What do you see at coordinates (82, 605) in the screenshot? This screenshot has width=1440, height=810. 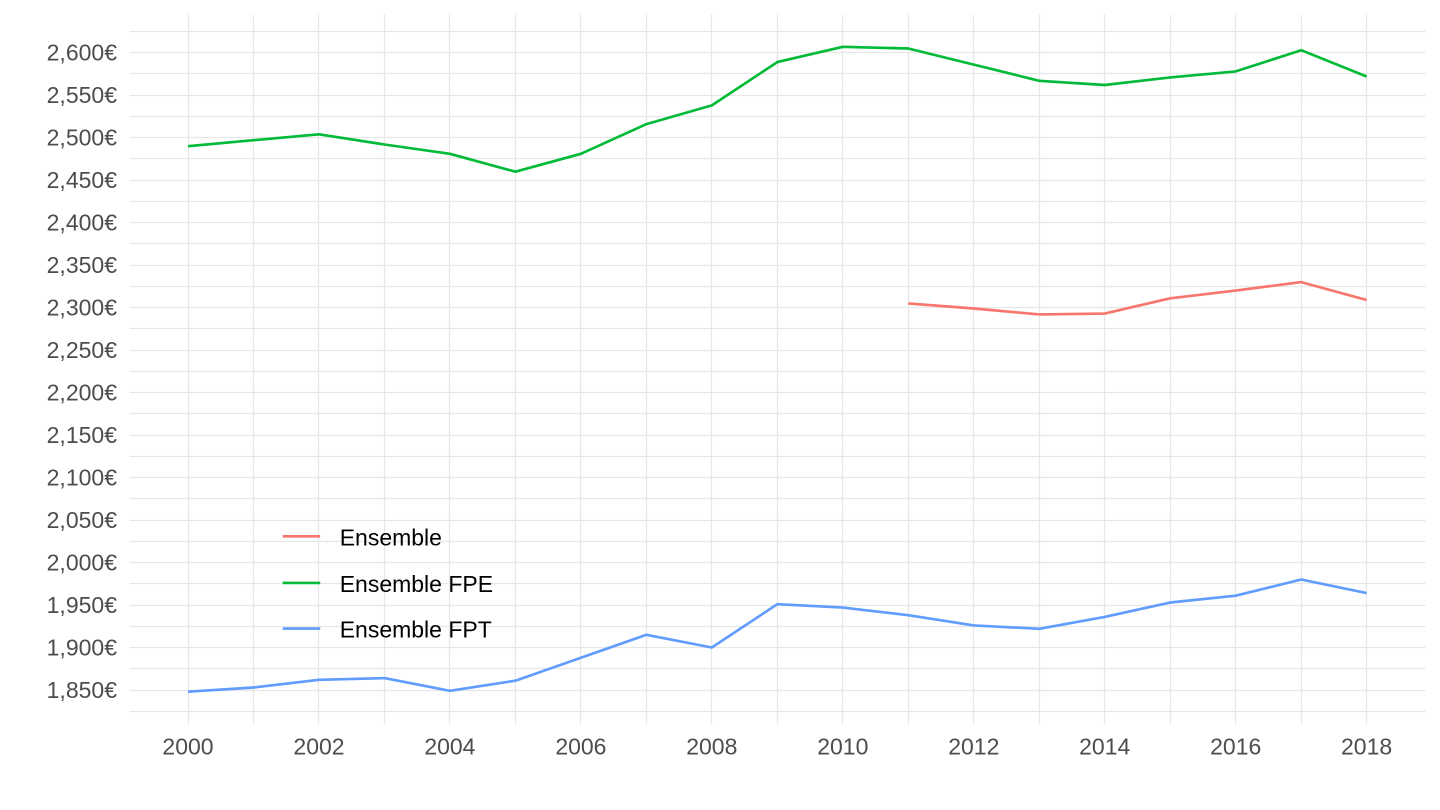 I see `svg-text: 1,950€` at bounding box center [82, 605].